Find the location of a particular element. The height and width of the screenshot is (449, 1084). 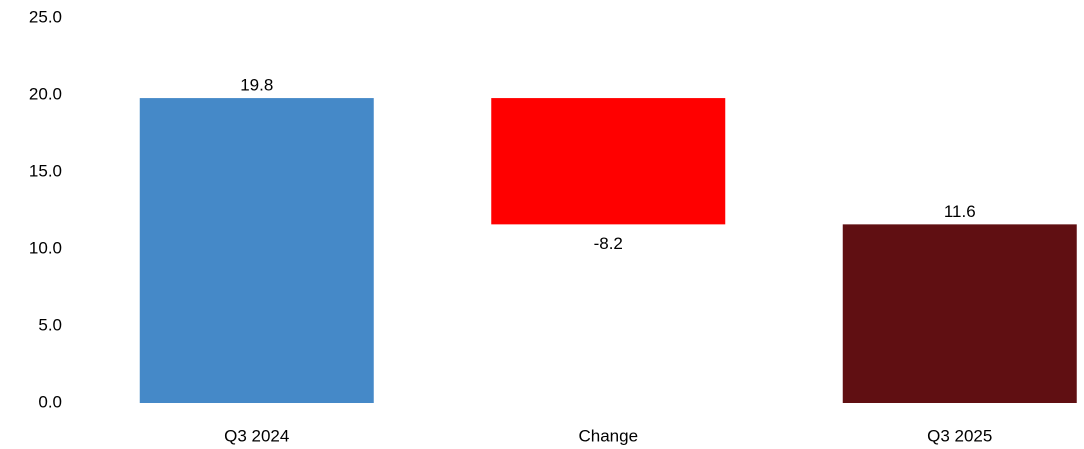

value-label: -8.2 is located at coordinates (608, 243).